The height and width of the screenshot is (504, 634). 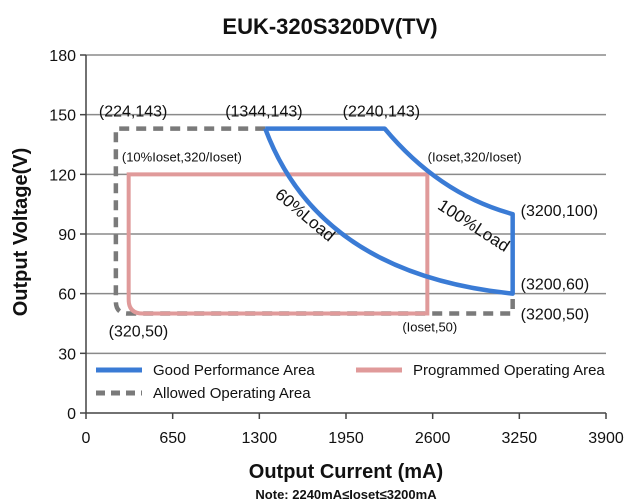 I want to click on legend-allowed-operating-area-label: Allowed Operating Area, so click(x=232, y=393).